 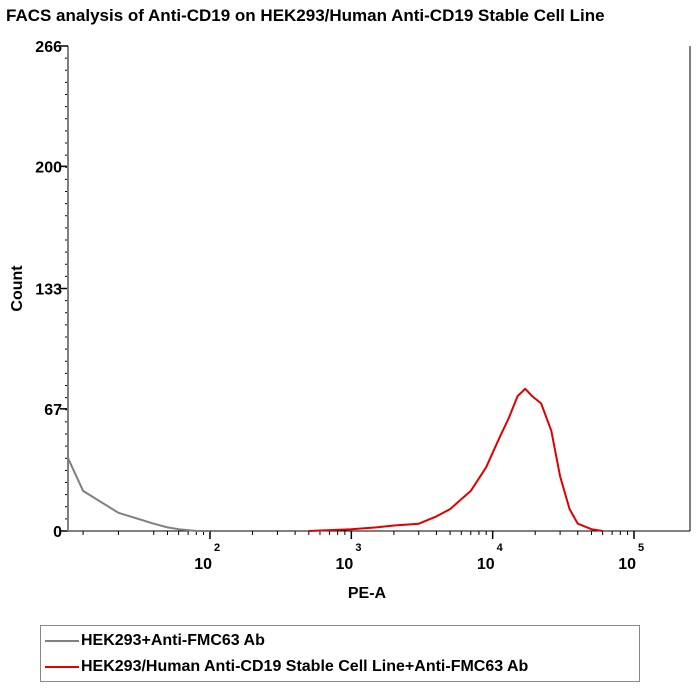 I want to click on x-tick-label-exponent: 5, so click(x=641, y=548).